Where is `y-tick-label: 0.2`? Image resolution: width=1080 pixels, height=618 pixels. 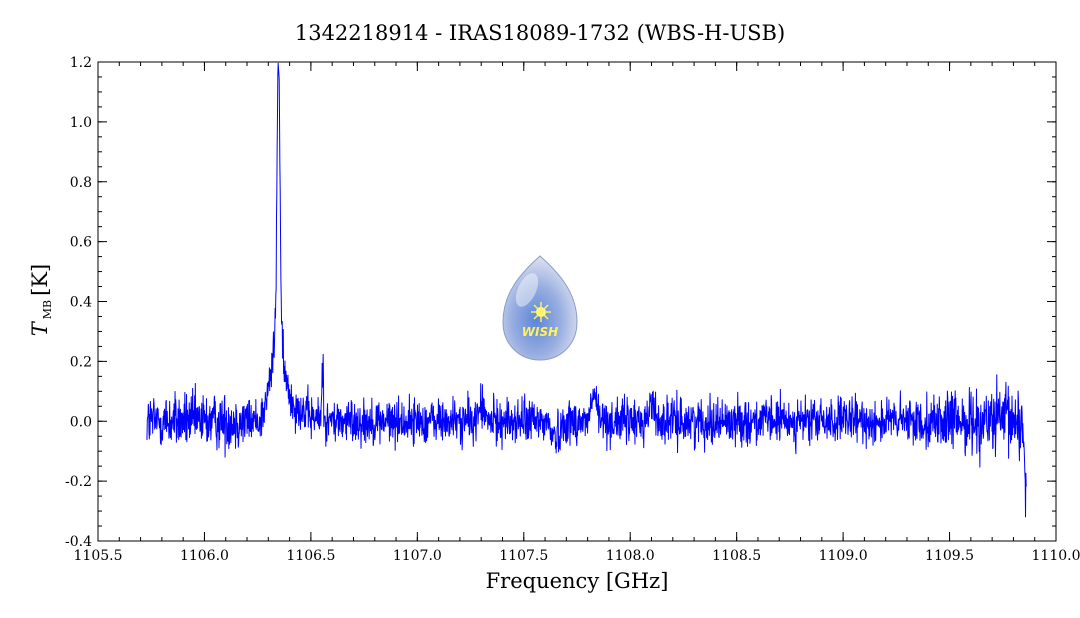
y-tick-label: 0.2 is located at coordinates (81, 362).